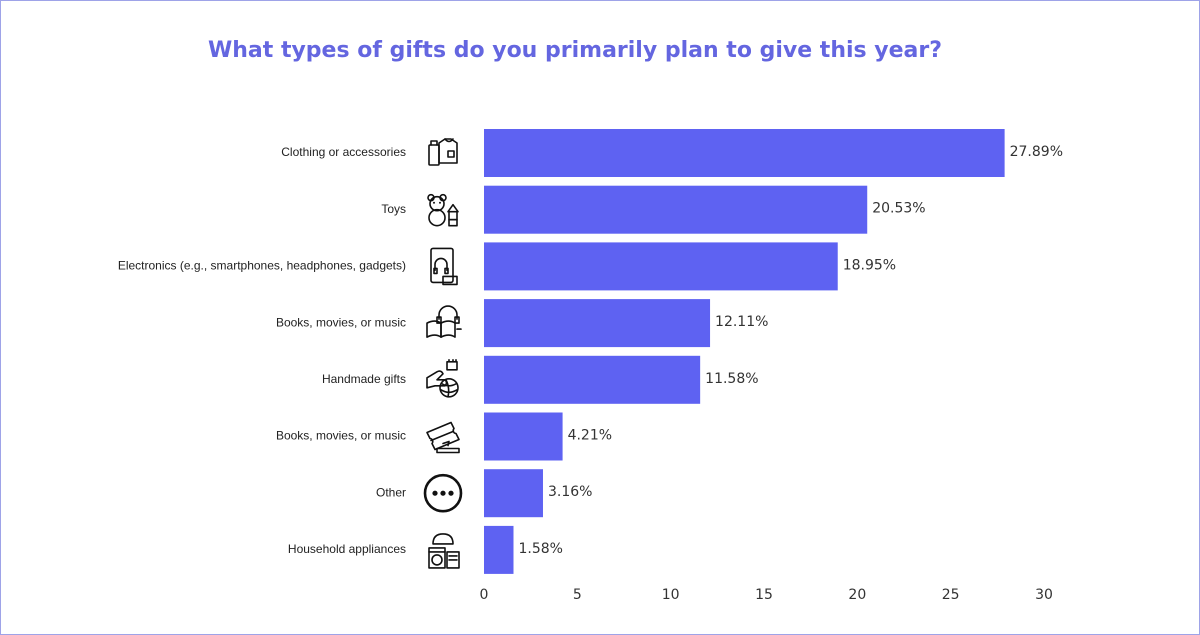 The image size is (1200, 635). Describe the element at coordinates (898, 209) in the screenshot. I see `value-label-1: 20.53%` at that location.